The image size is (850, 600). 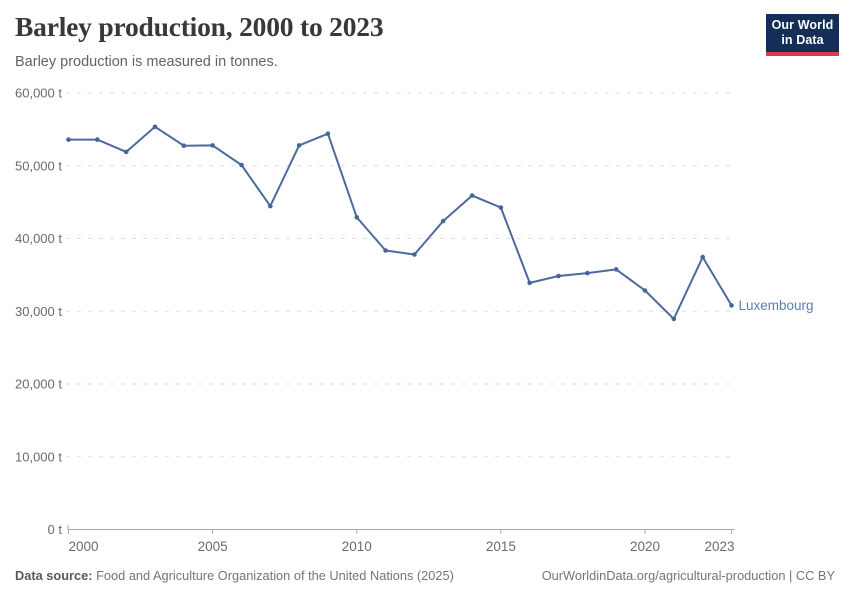 I want to click on y-axis-tick-label: 40,000 t, so click(x=38, y=238).